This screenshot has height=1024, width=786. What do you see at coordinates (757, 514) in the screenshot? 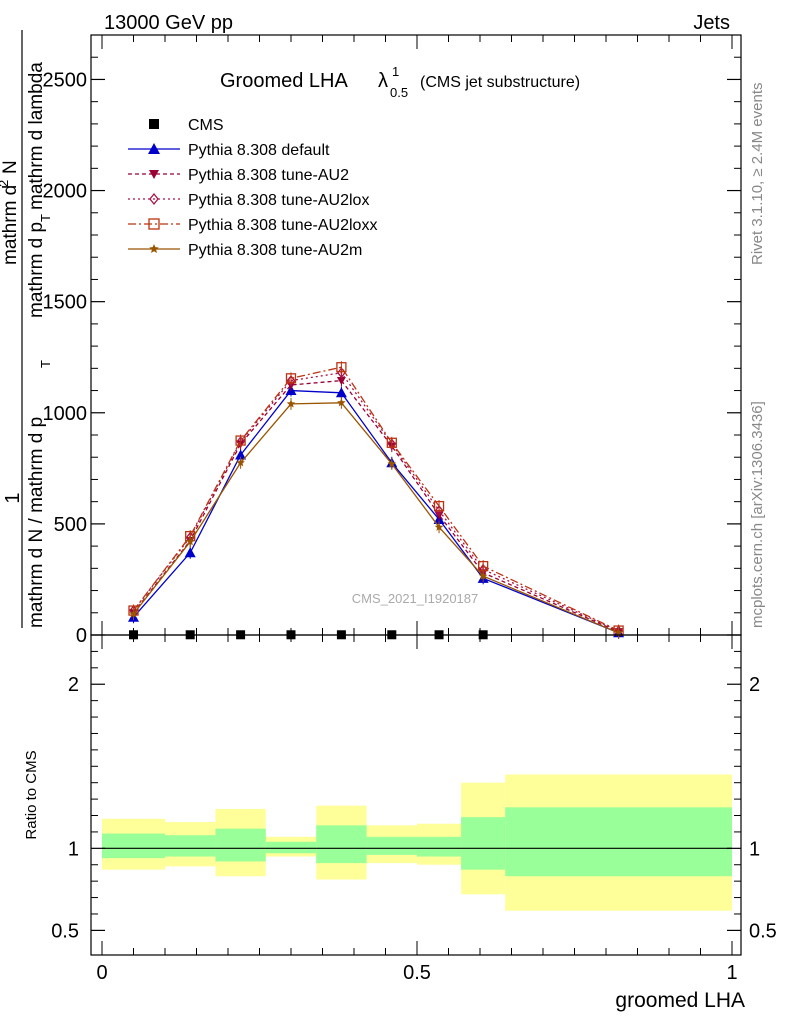
I see `mcplots-note: mcplots.cern.ch [arXiv:1306.3436]` at bounding box center [757, 514].